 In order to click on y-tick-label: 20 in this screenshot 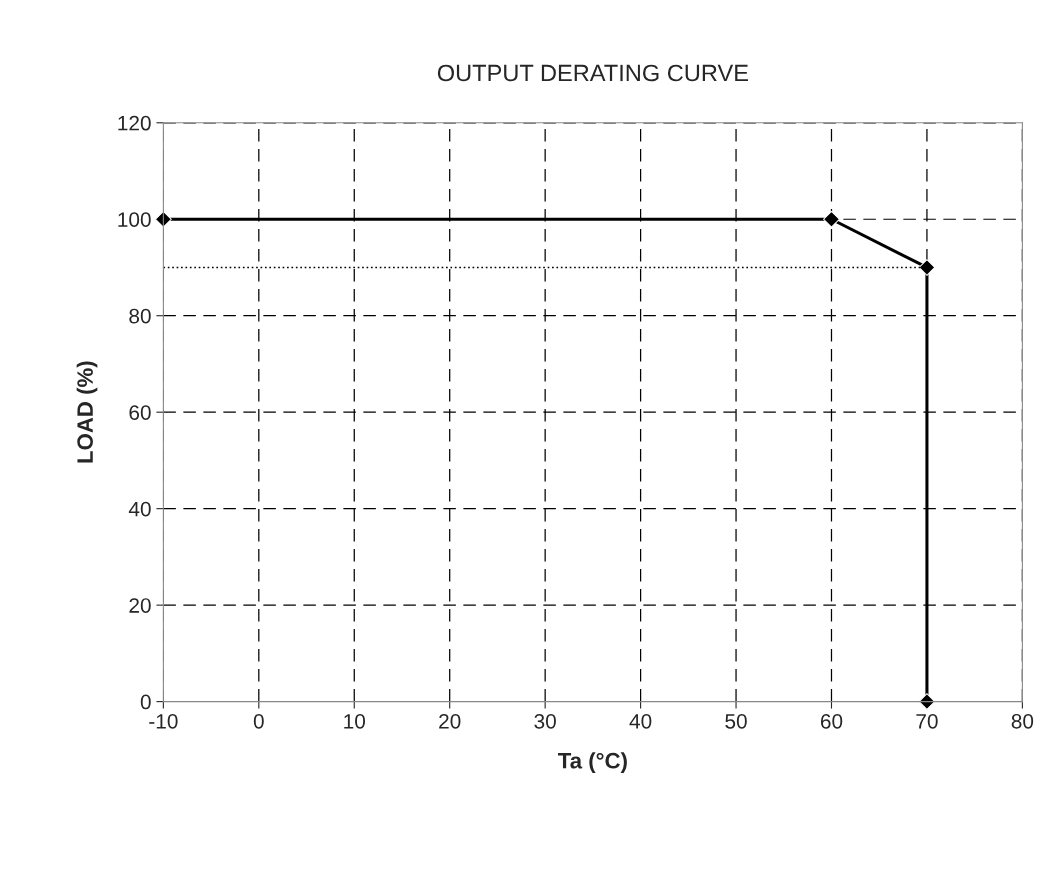, I will do `click(140, 605)`.